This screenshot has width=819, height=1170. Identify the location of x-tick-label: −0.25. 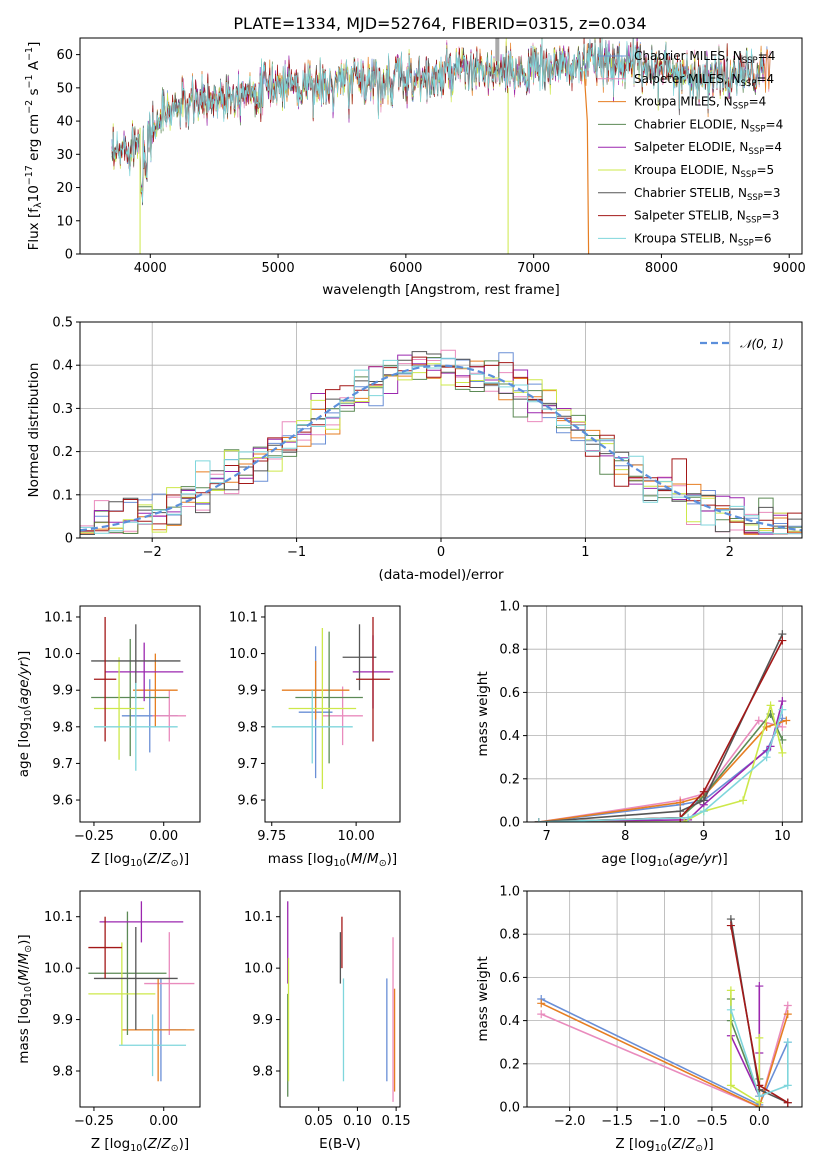
(94, 836).